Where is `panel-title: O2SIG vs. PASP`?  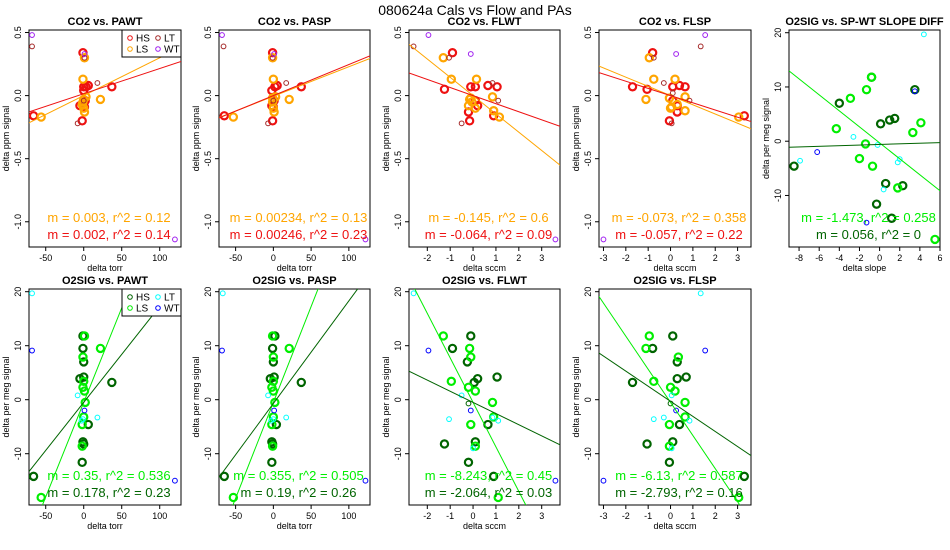 panel-title: O2SIG vs. PASP is located at coordinates (294, 281).